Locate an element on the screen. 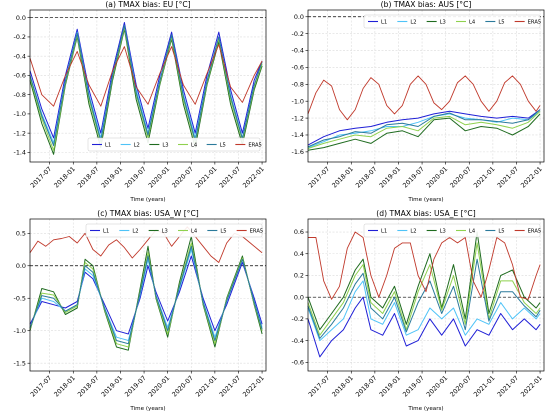 This screenshot has height=414, width=550. y-tick-label: -1.6 is located at coordinates (298, 152).